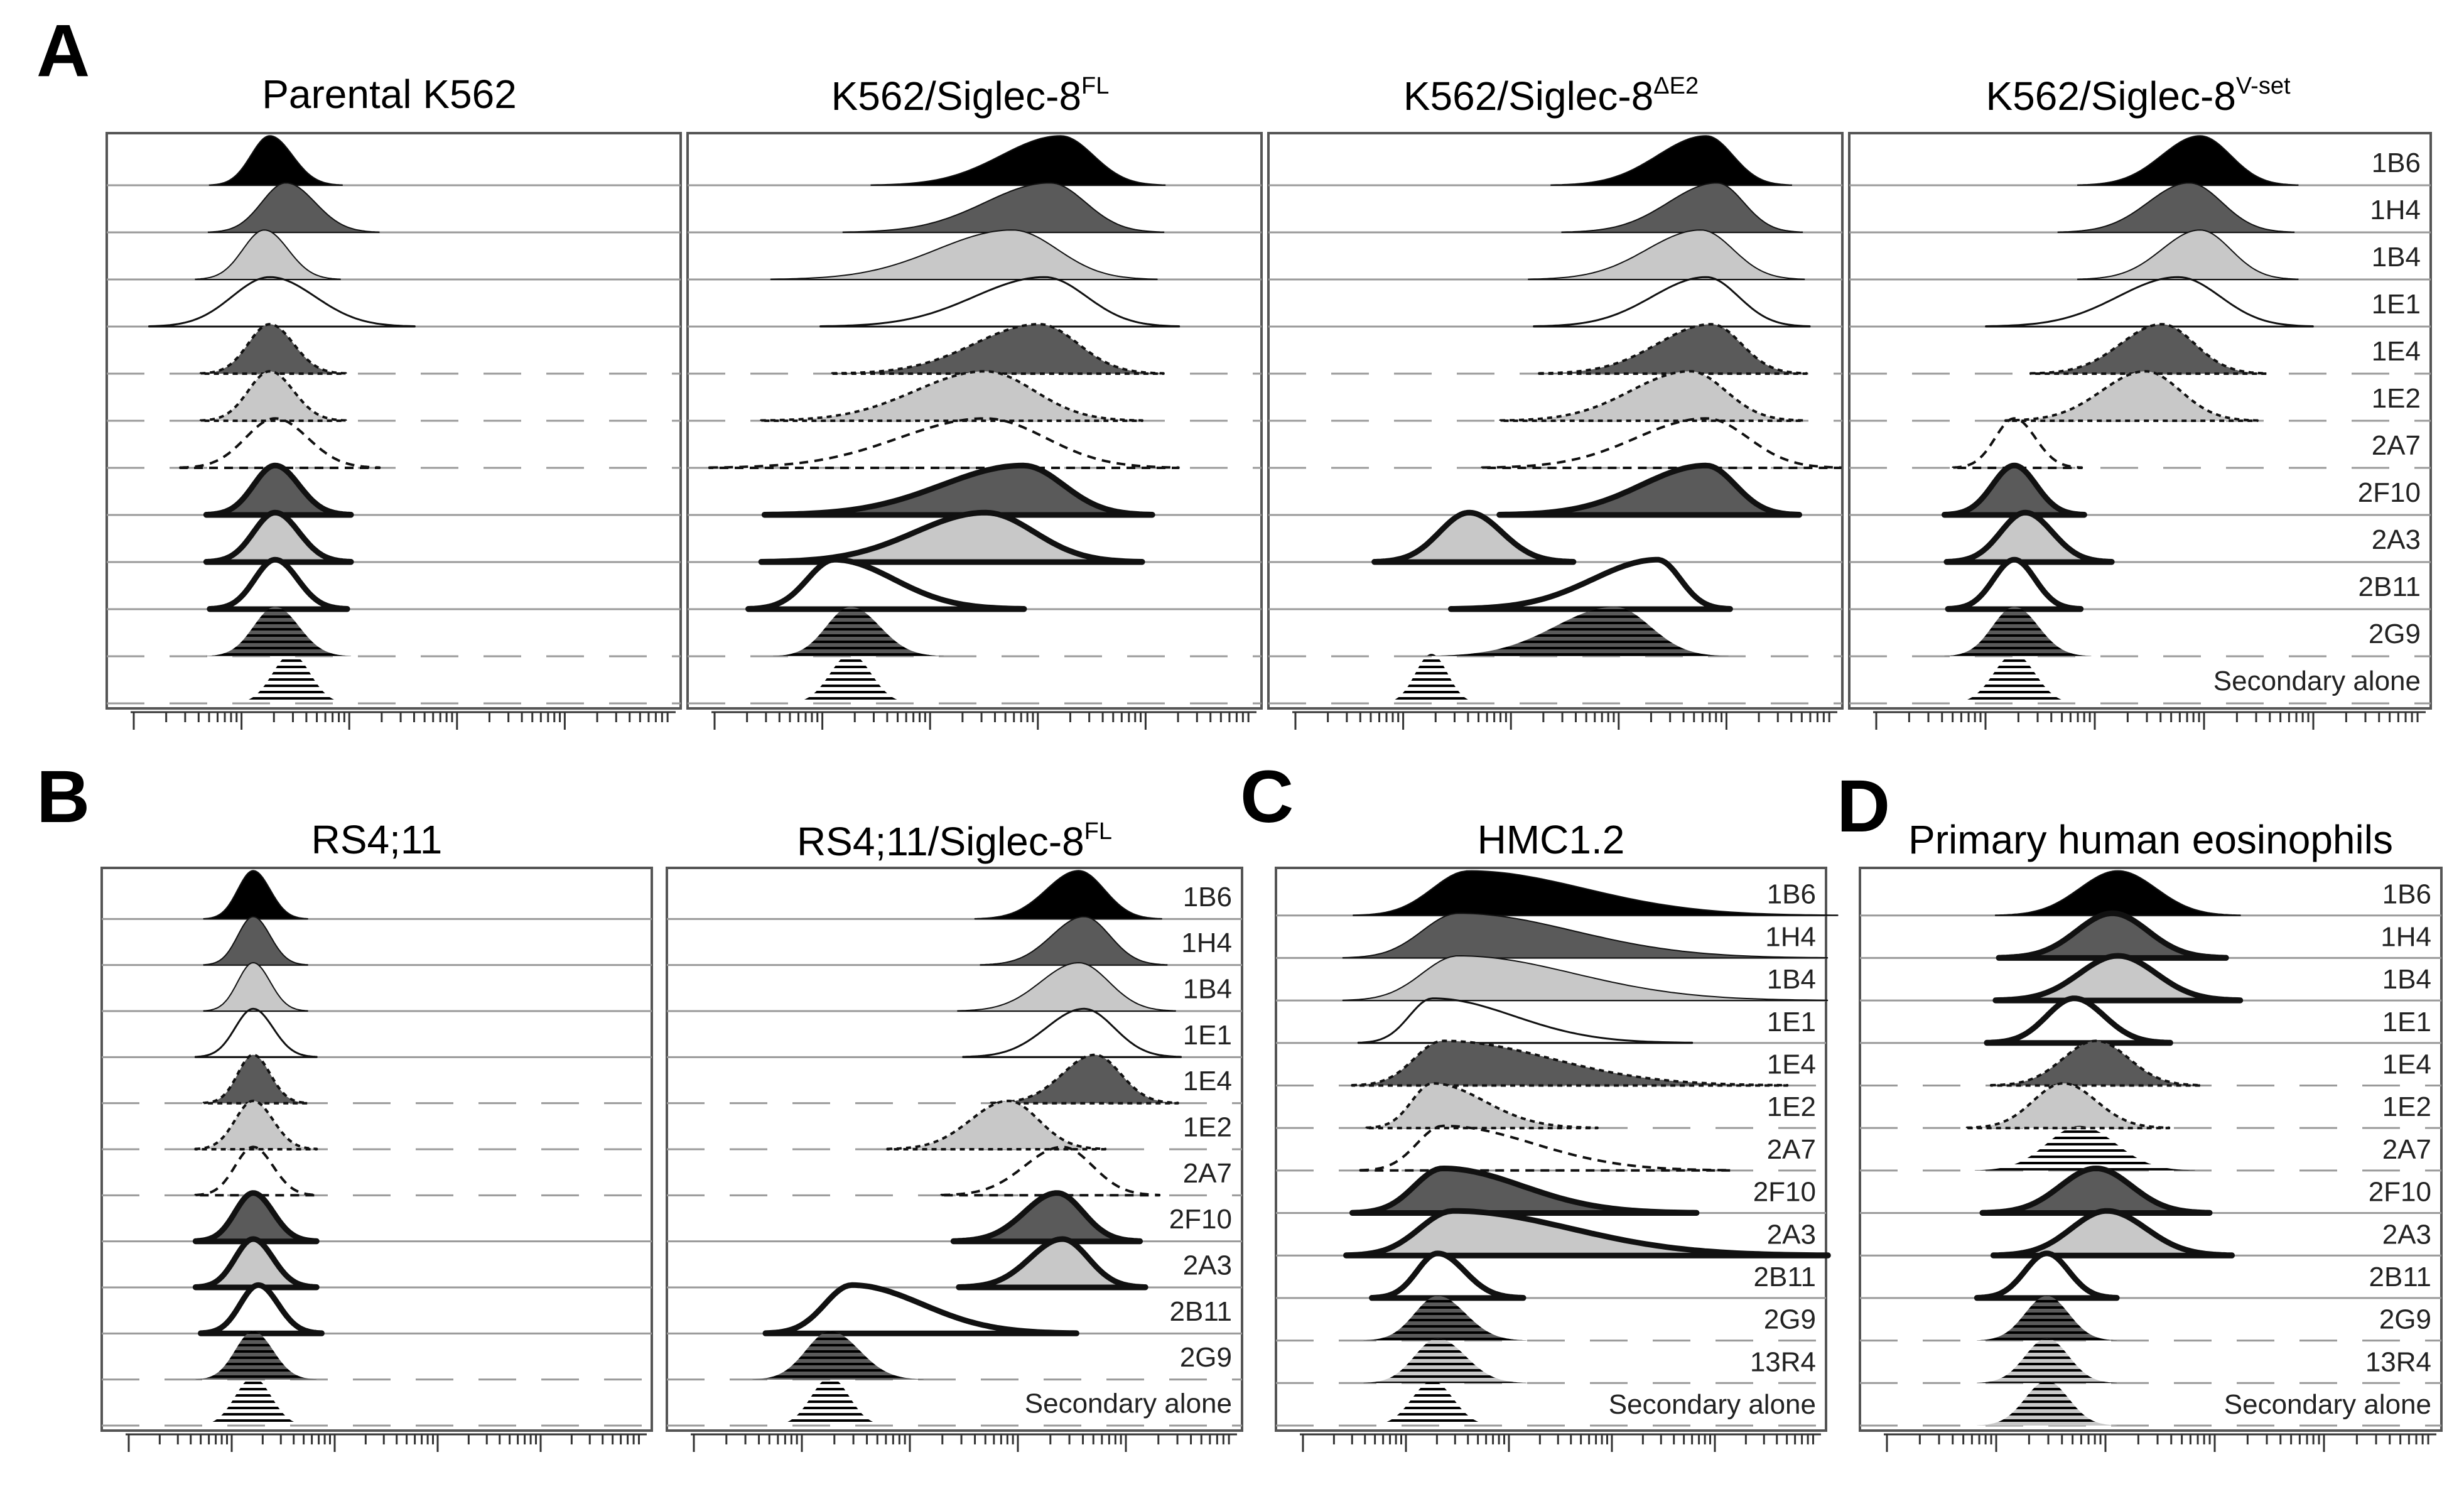 The height and width of the screenshot is (1489, 2464). I want to click on histogram-d1-2a7, so click(2084, 1148).